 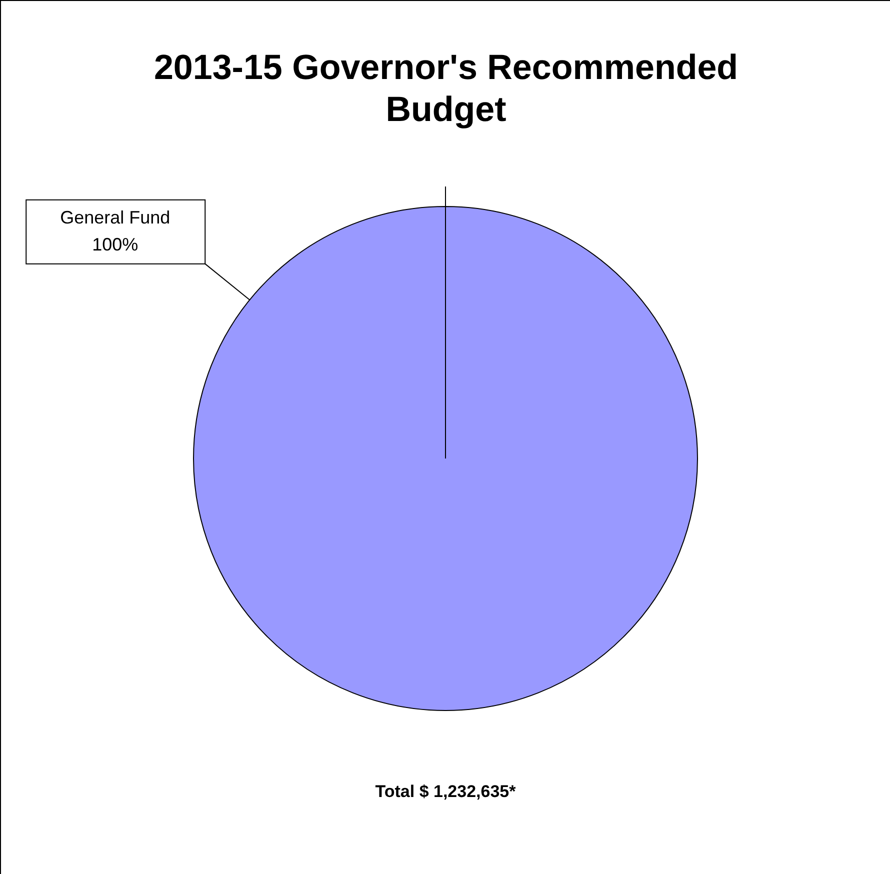 What do you see at coordinates (445, 792) in the screenshot?
I see `text: Total $ 1,232,635*` at bounding box center [445, 792].